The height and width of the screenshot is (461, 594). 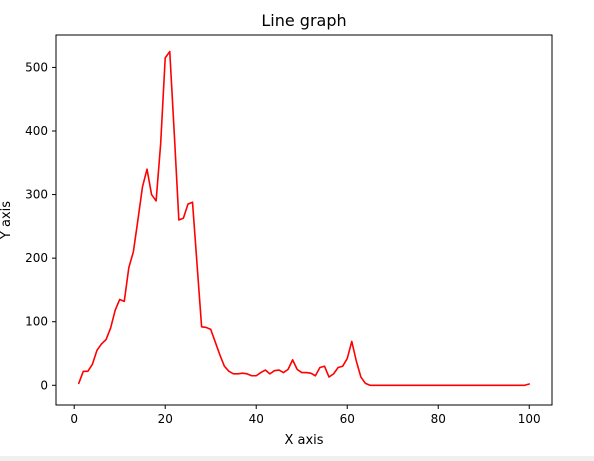 What do you see at coordinates (297, 458) in the screenshot?
I see `window-bottom-strip` at bounding box center [297, 458].